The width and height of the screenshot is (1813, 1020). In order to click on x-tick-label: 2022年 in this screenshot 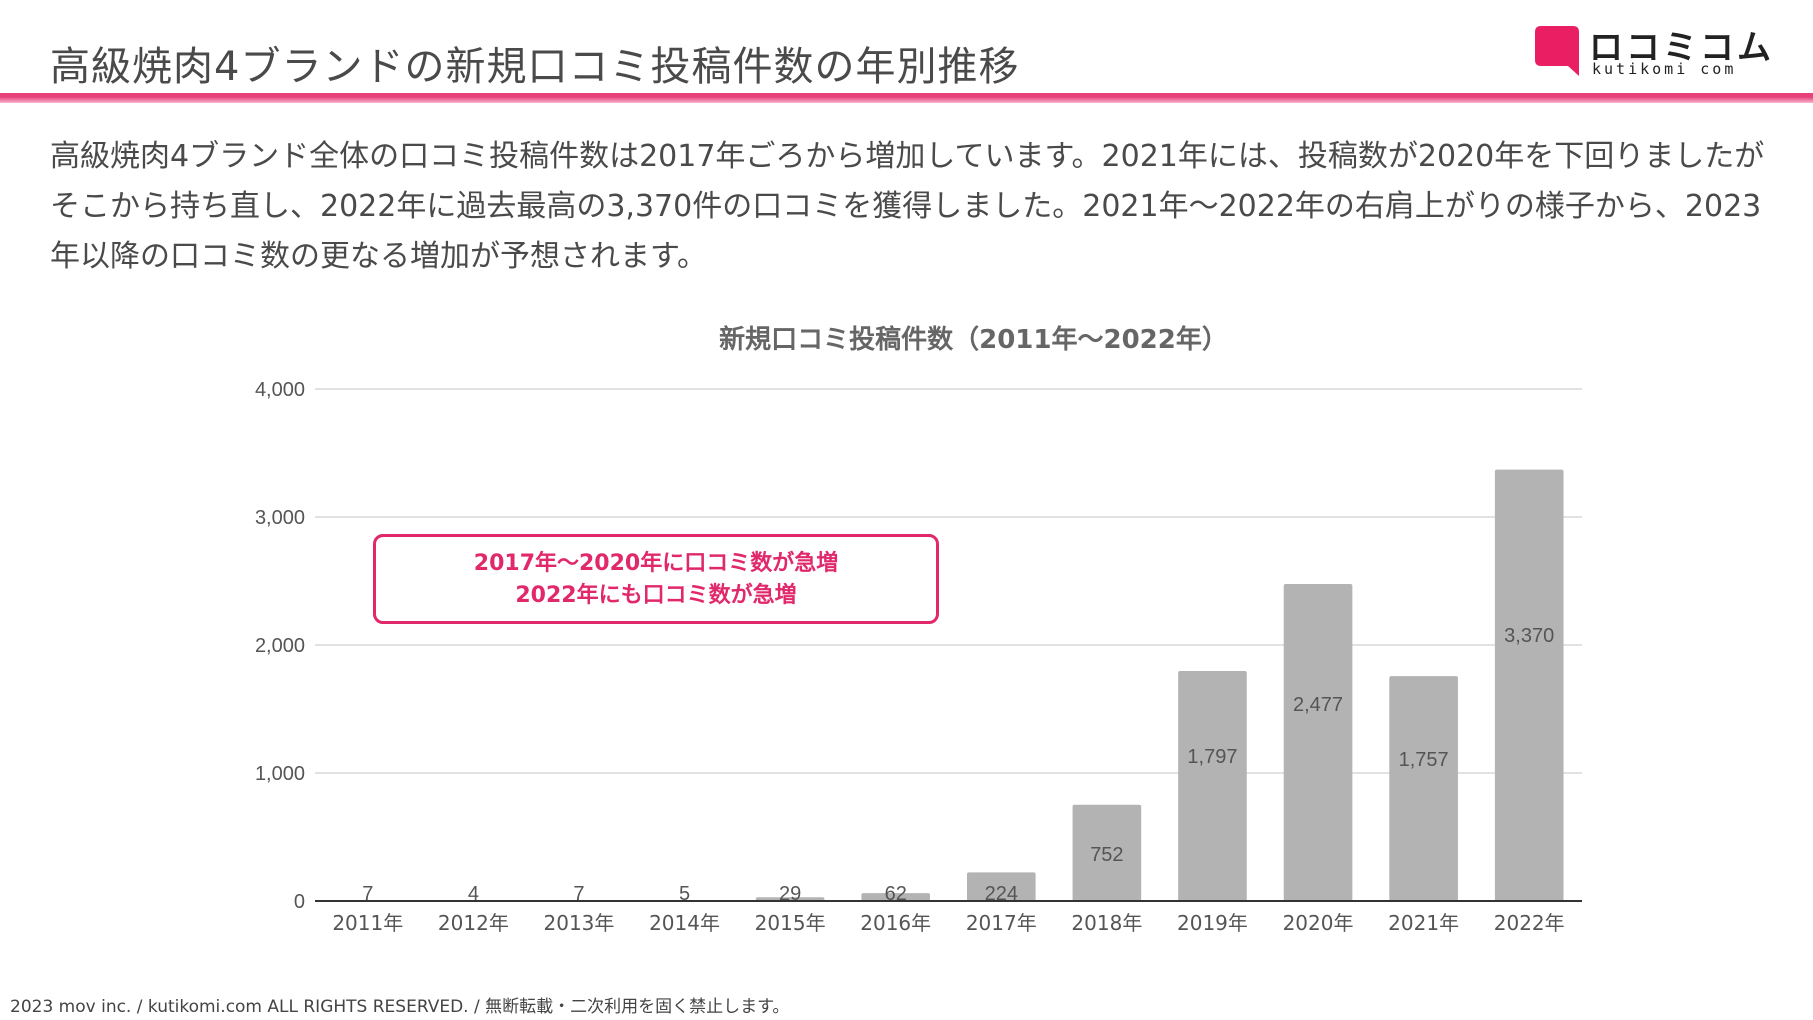, I will do `click(1529, 923)`.